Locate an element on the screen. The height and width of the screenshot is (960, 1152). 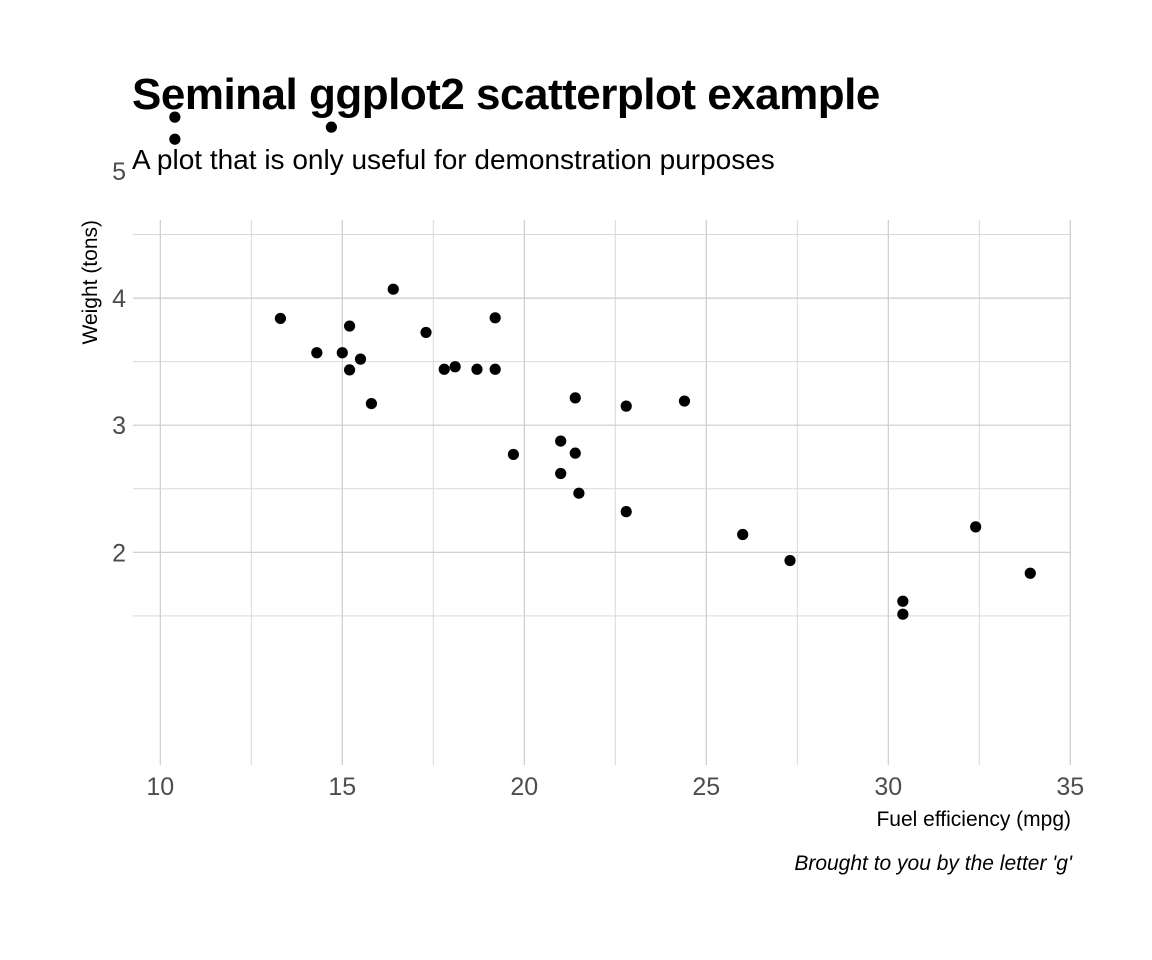
x-tick-label: 30 is located at coordinates (888, 787).